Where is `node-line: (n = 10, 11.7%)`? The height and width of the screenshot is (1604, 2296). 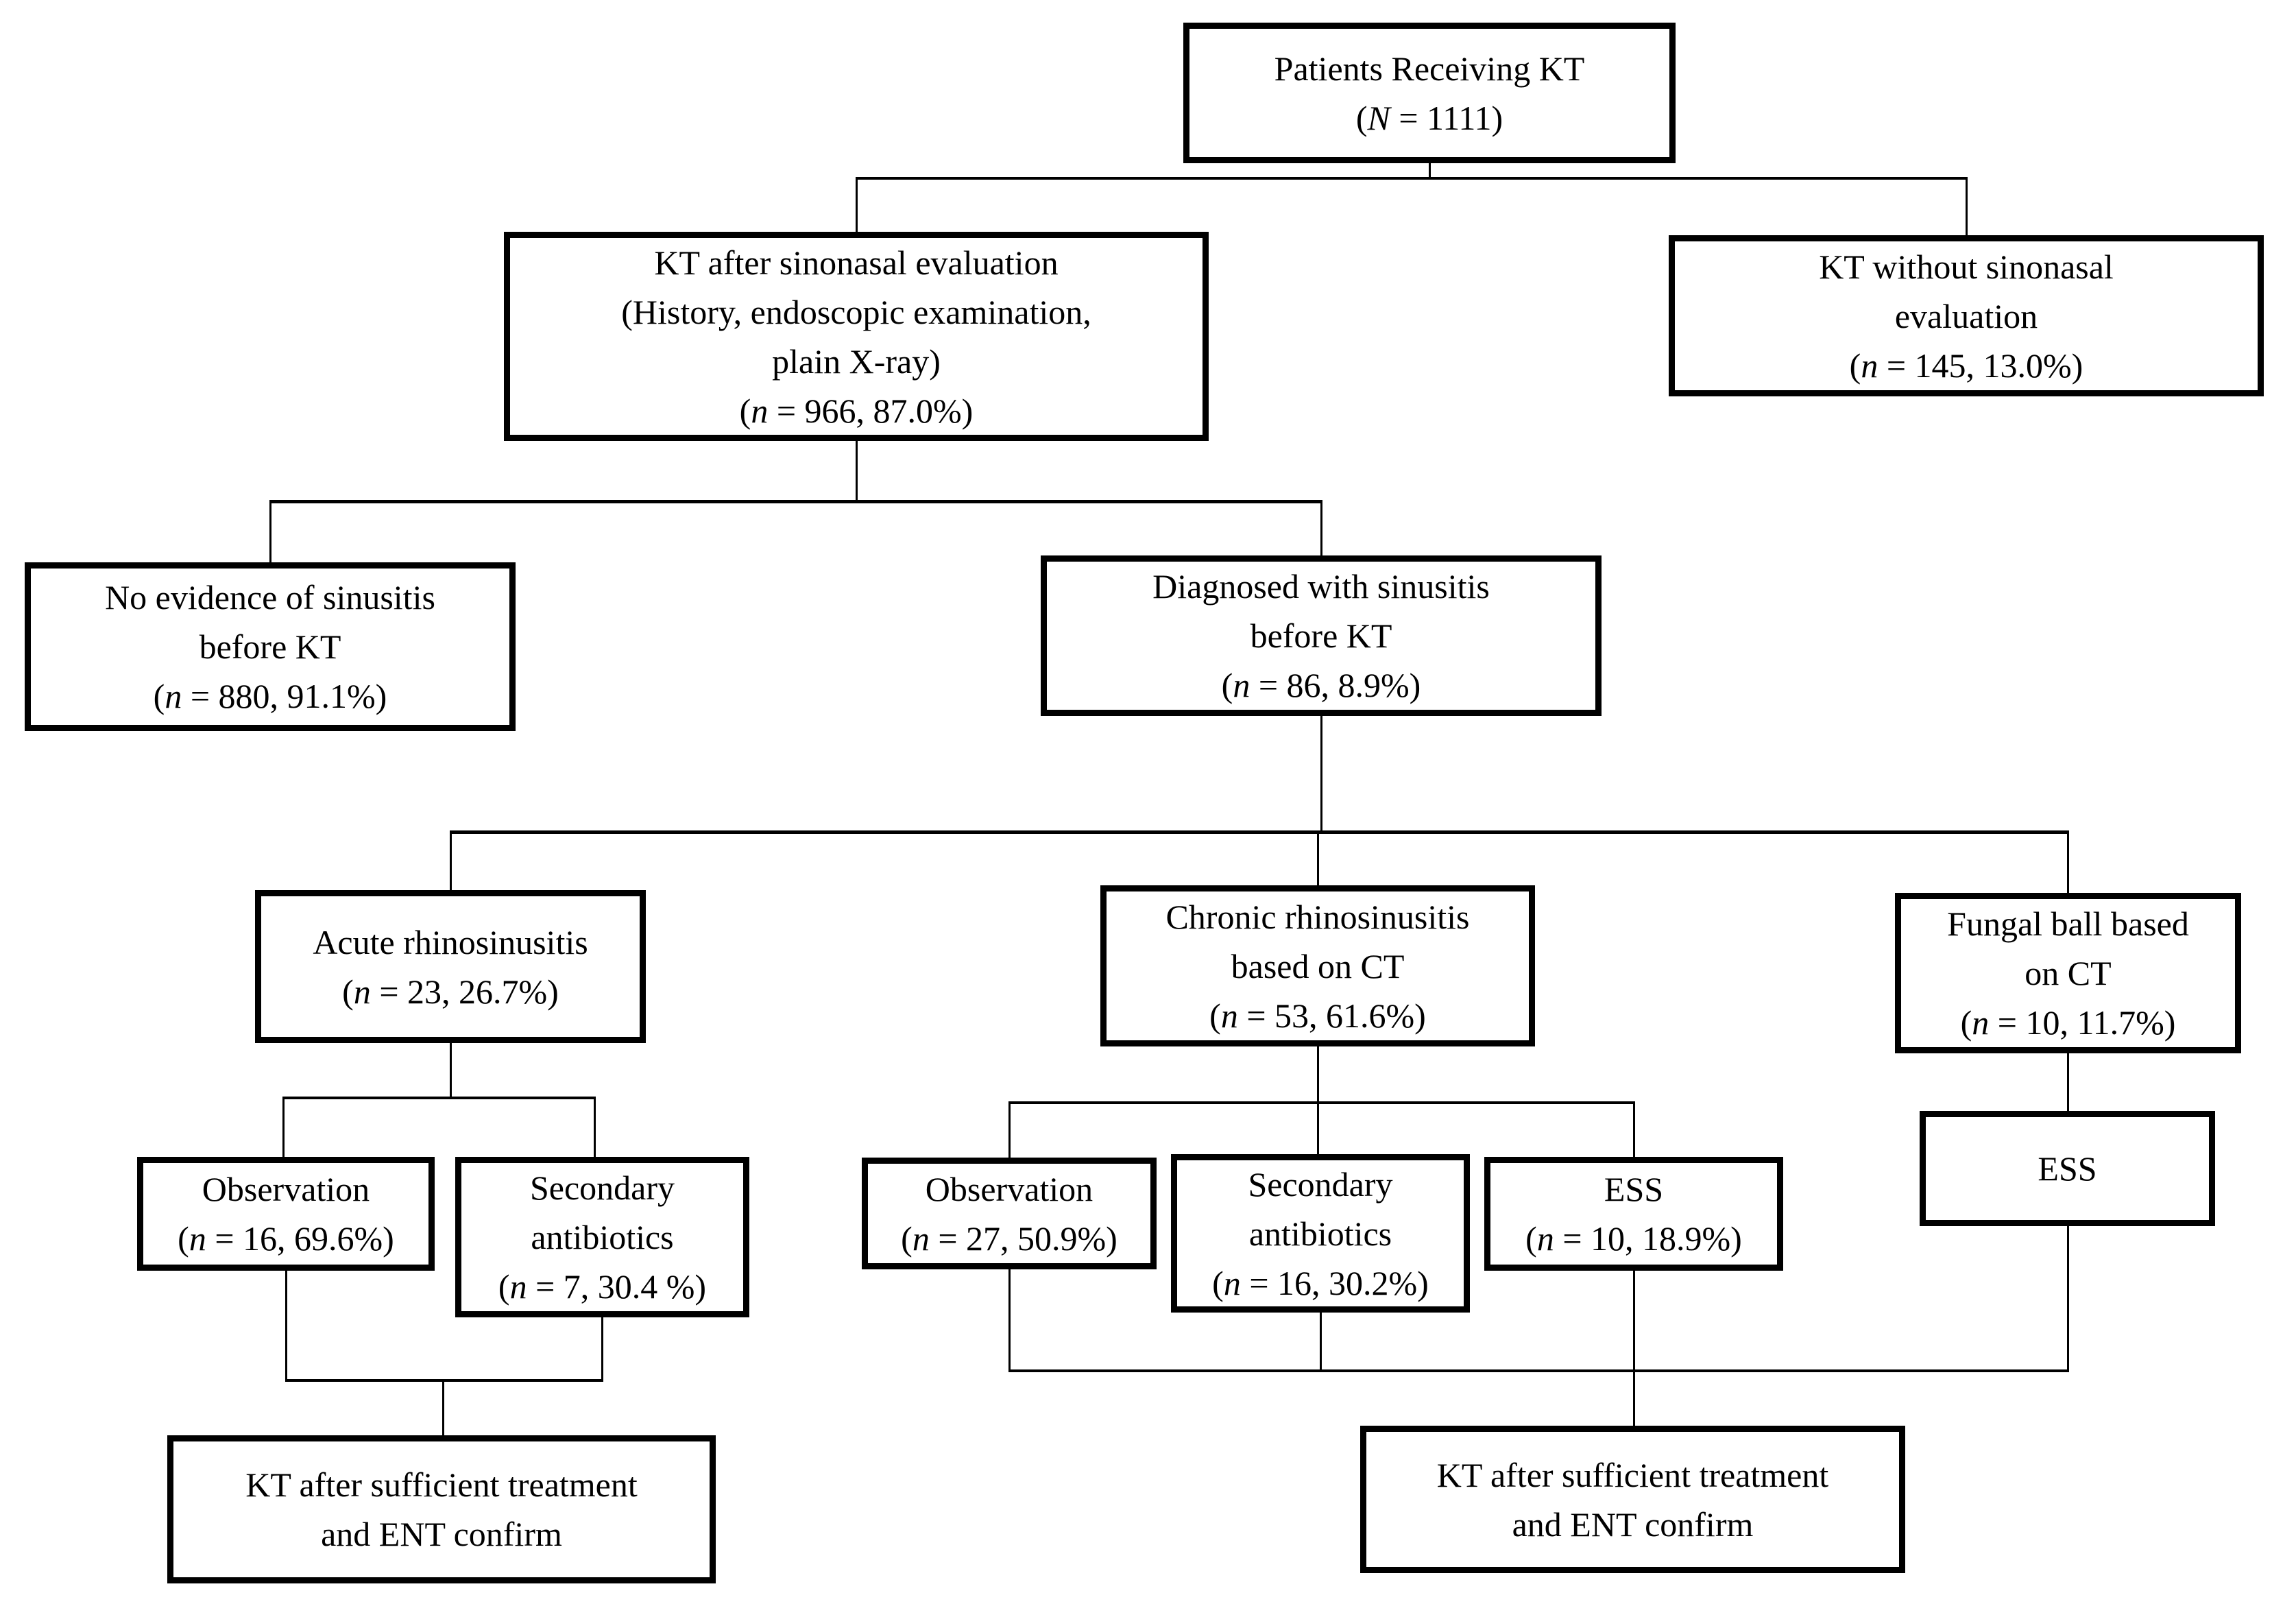
node-line: (n = 10, 11.7%) is located at coordinates (2068, 1023).